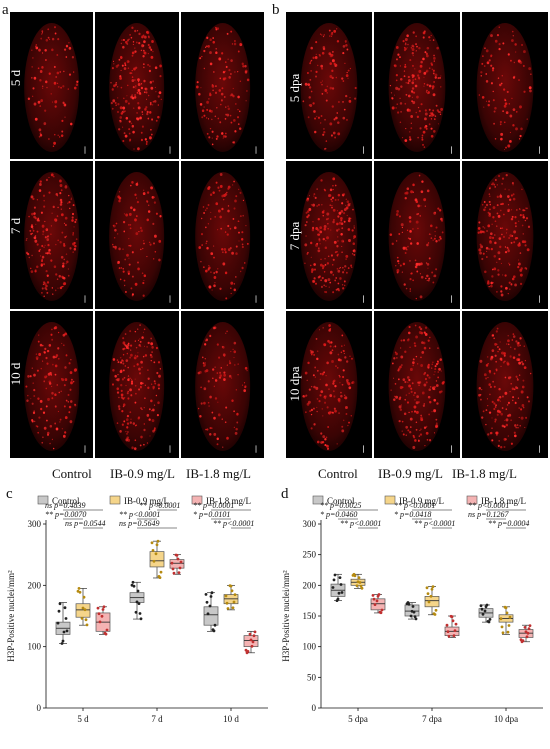  I want to click on d-panel-letter: d, so click(285, 494).